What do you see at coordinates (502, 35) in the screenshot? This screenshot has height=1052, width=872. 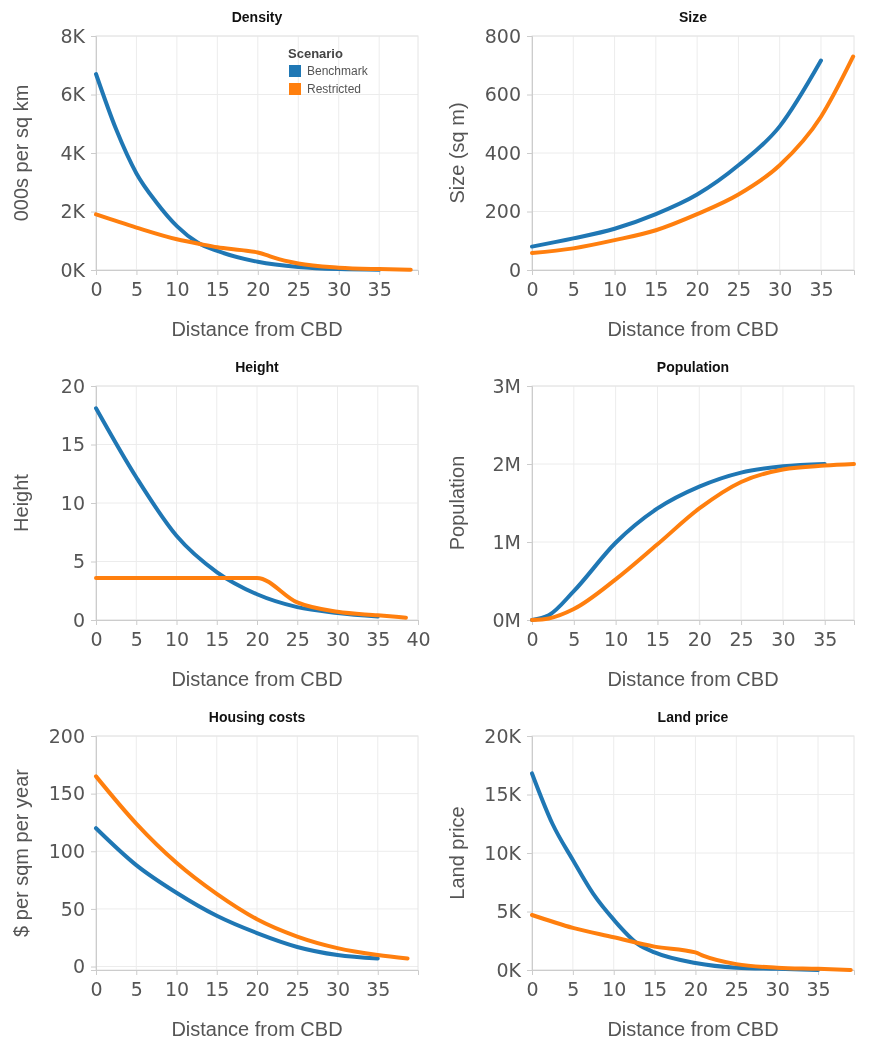 I see `y-tick-label: 800` at bounding box center [502, 35].